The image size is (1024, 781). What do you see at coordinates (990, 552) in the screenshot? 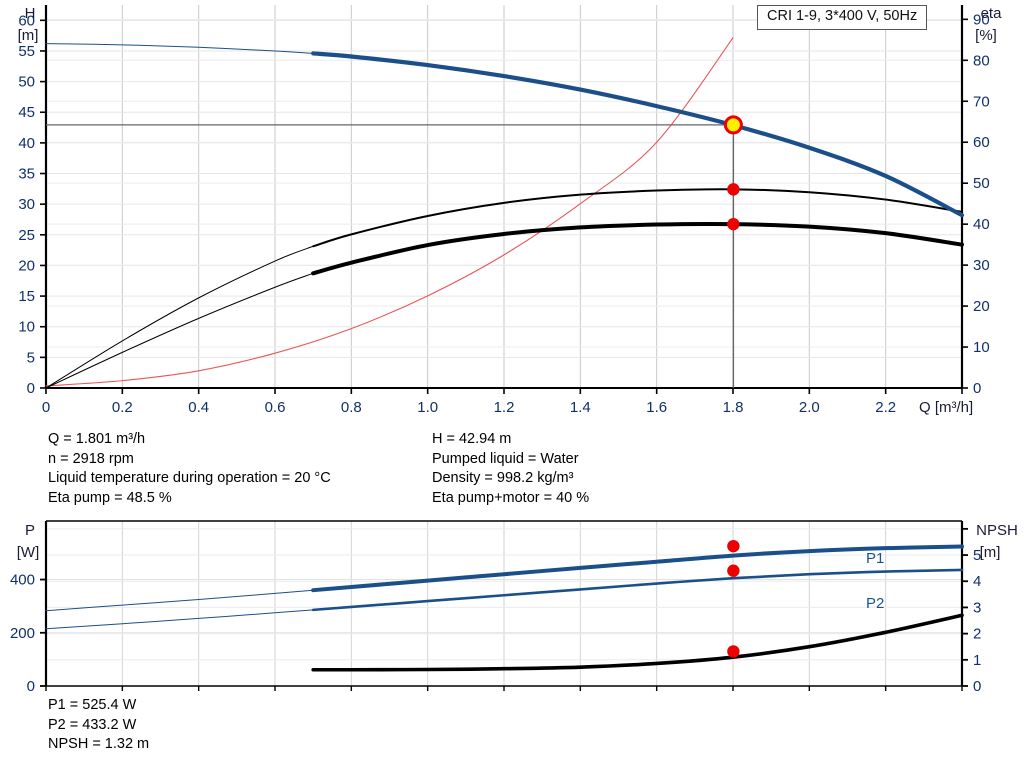
I see `bottom-right-axis-title-2: [m]` at bounding box center [990, 552].